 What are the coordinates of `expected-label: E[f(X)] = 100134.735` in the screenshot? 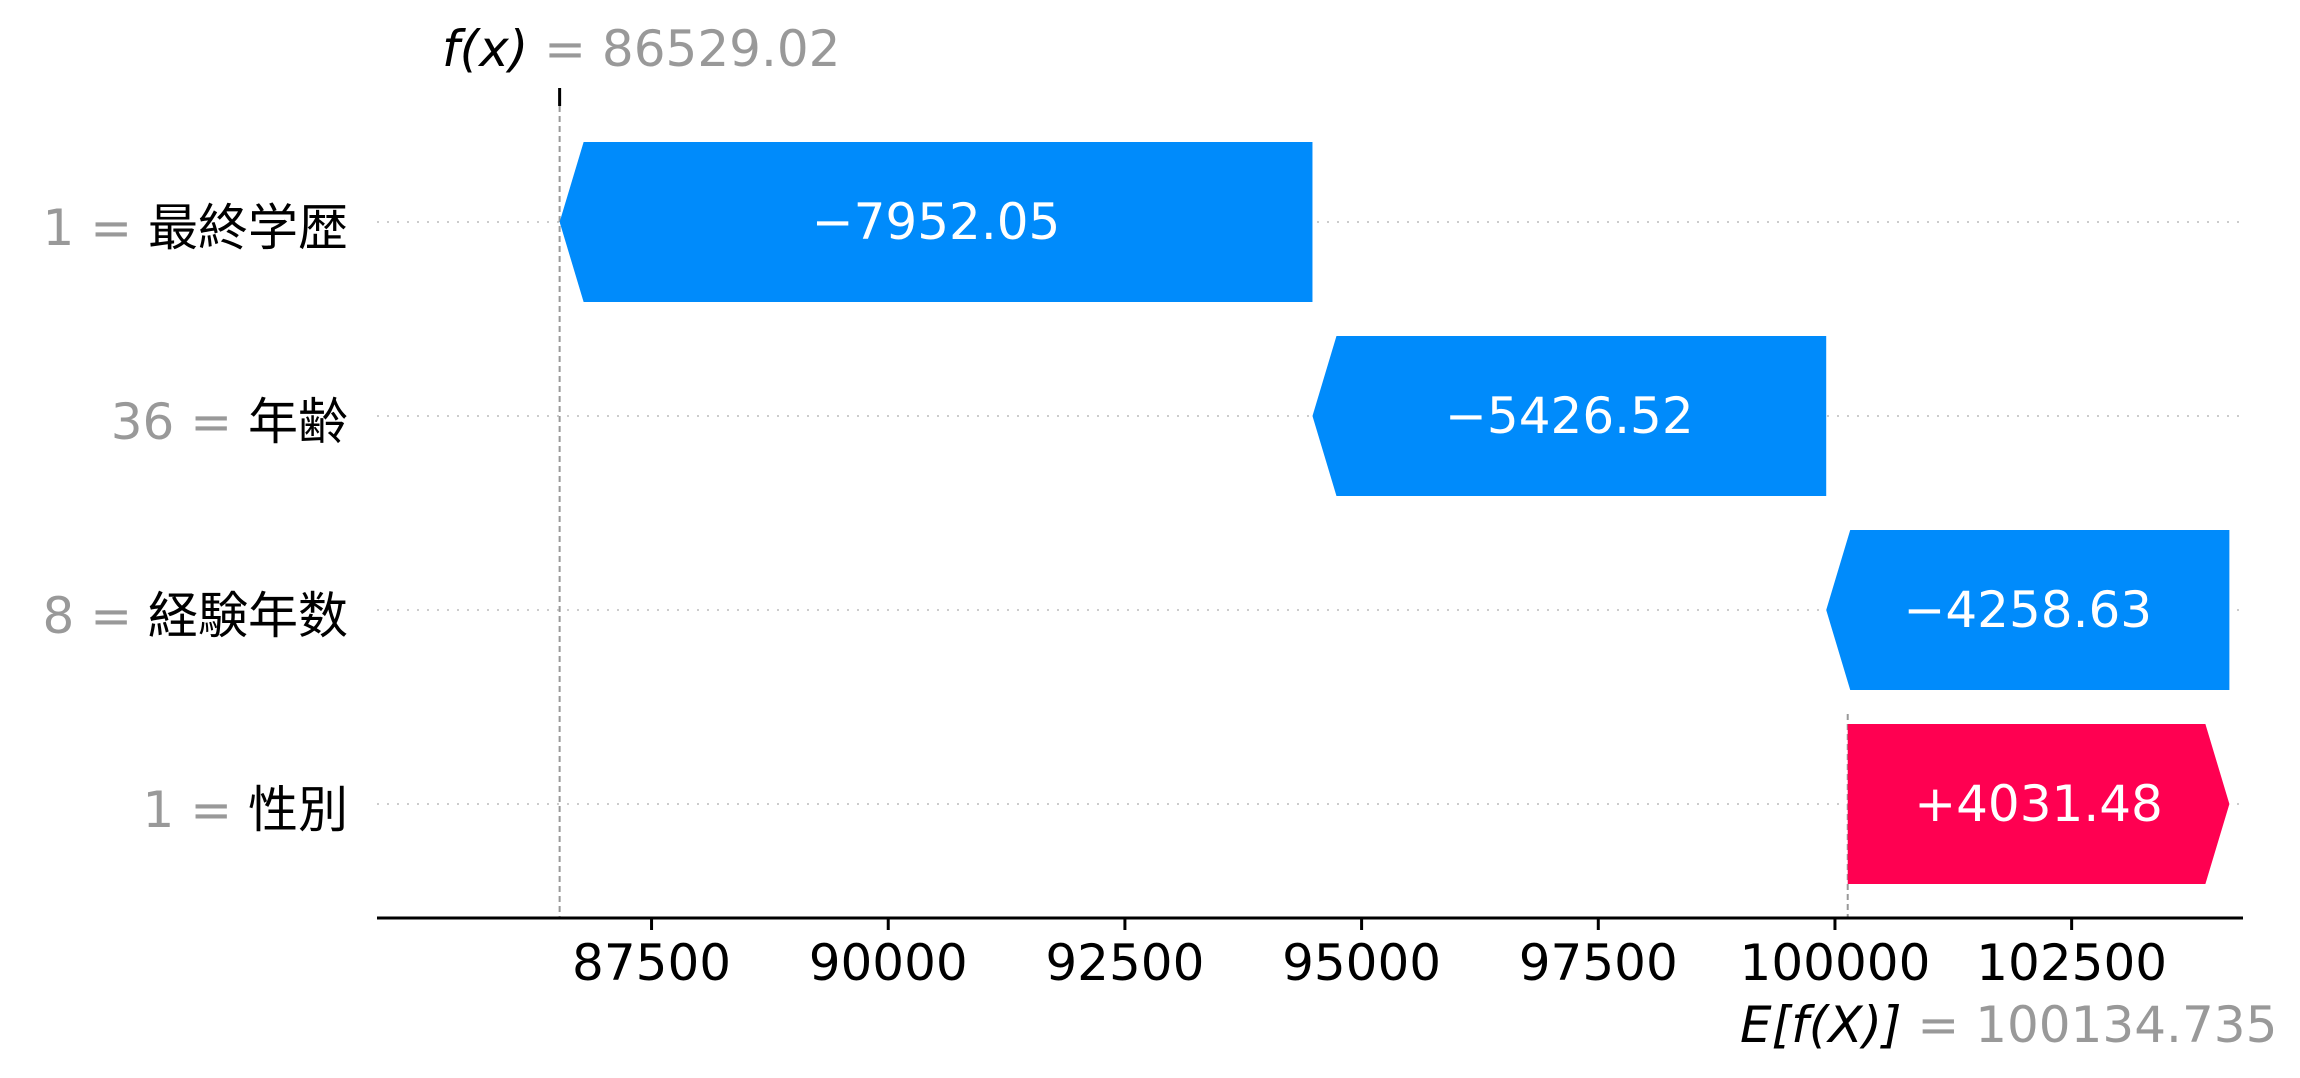 It's located at (2009, 1025).